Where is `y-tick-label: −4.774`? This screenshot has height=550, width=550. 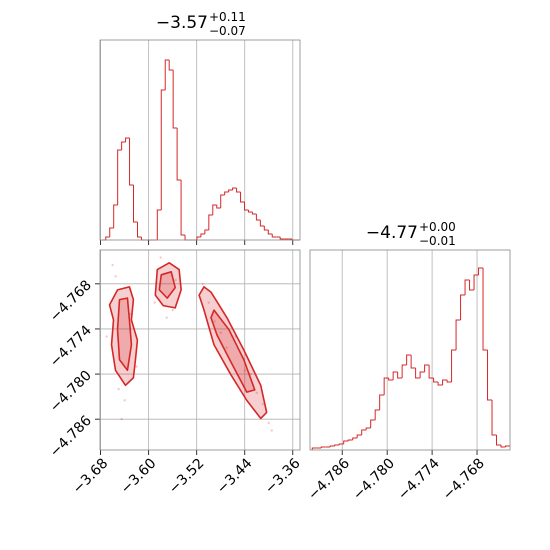 y-tick-label: −4.774 is located at coordinates (71, 346).